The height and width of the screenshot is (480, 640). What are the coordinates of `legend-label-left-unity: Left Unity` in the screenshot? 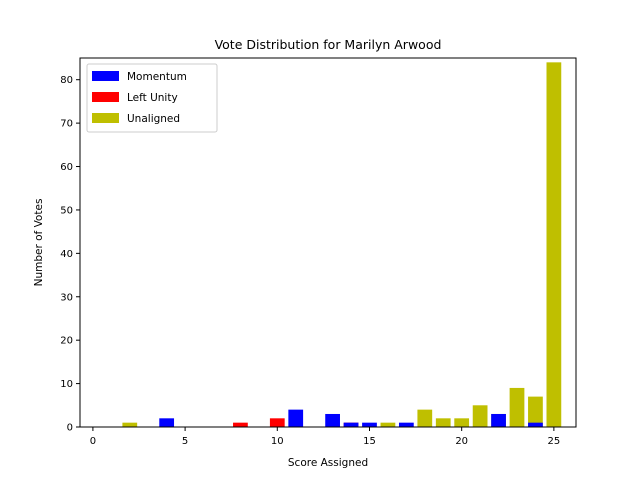 It's located at (152, 98).